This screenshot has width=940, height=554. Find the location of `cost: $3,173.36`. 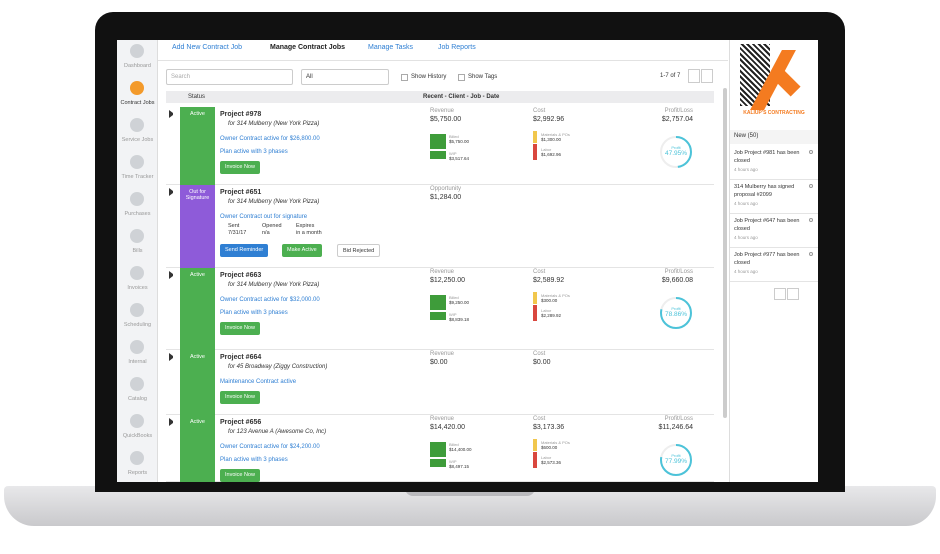

cost: $3,173.36 is located at coordinates (549, 427).